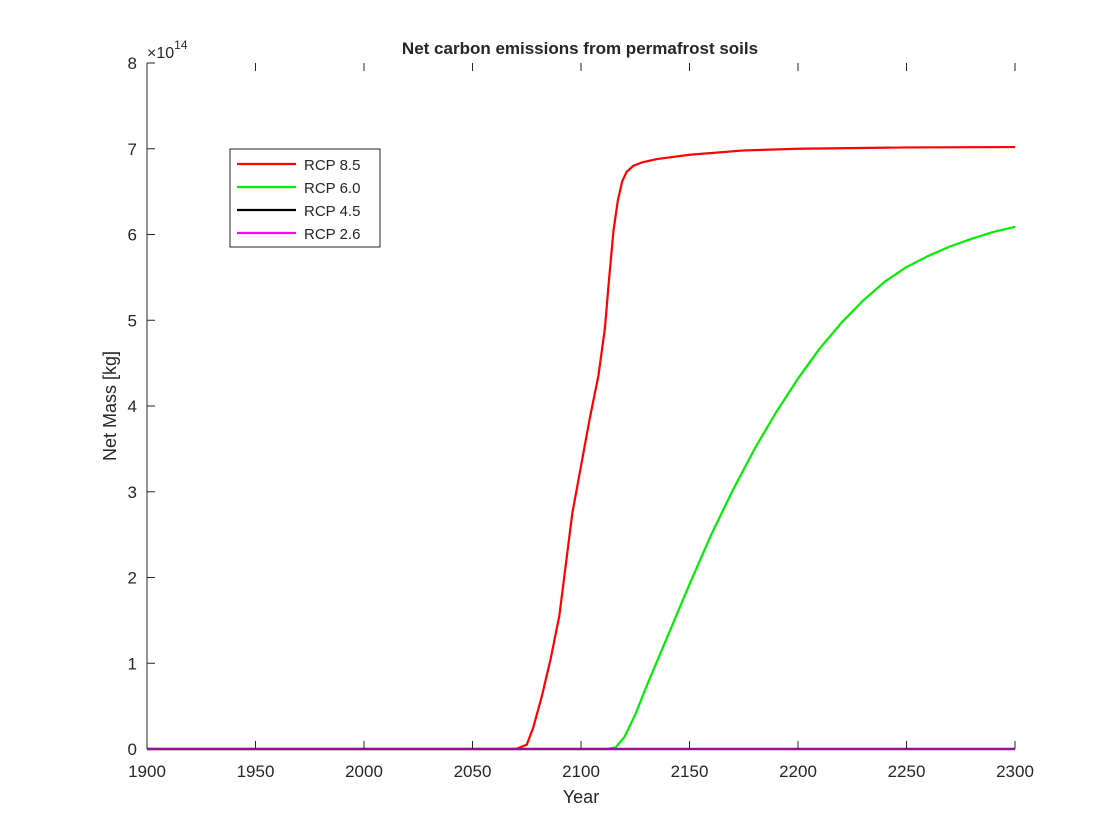  Describe the element at coordinates (332, 188) in the screenshot. I see `legend-label-rcp-6-0: RCP 6.0` at that location.